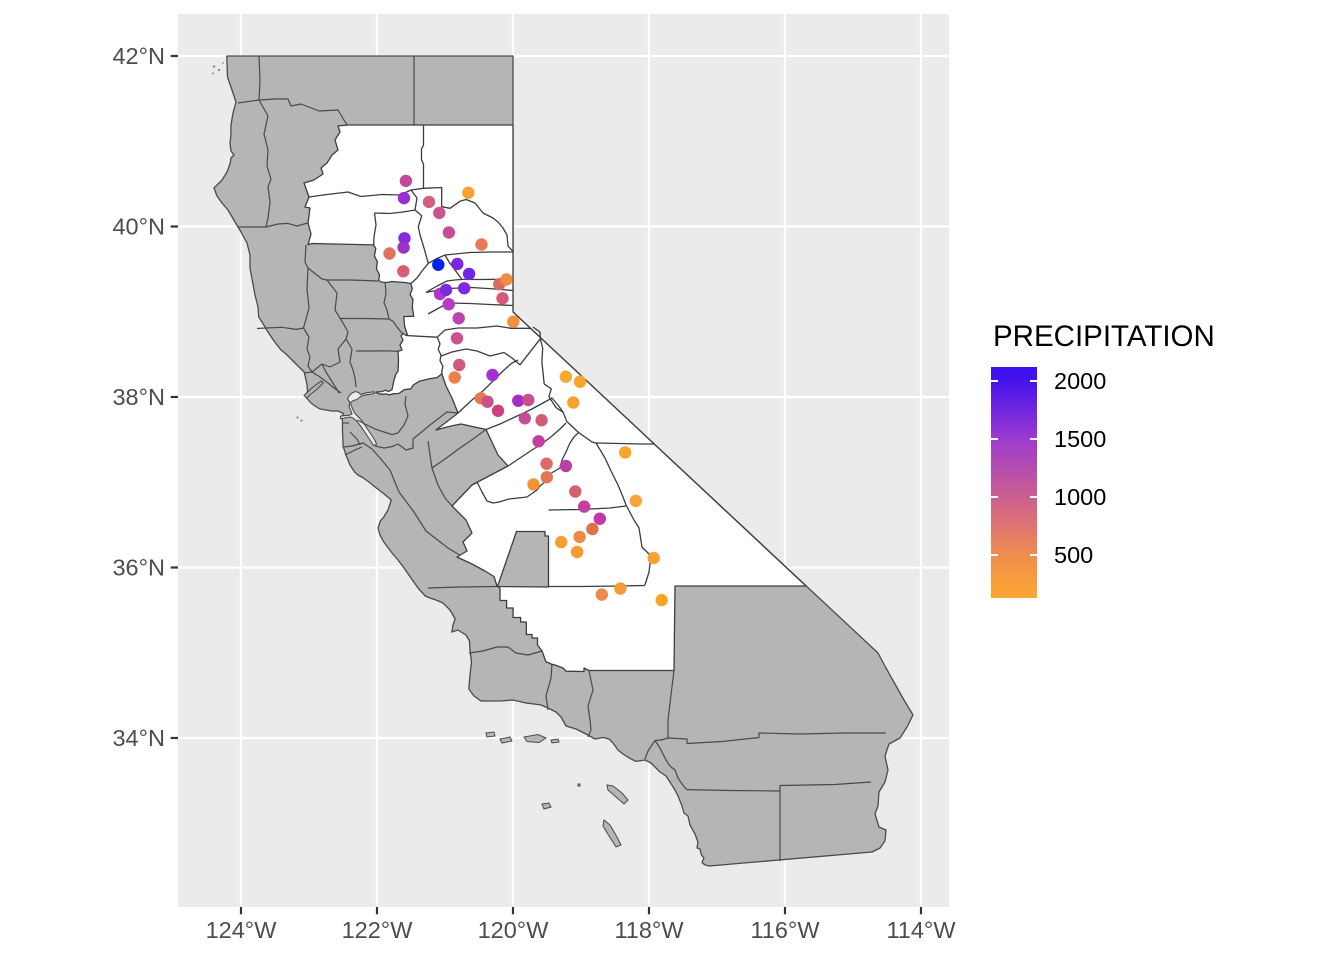 Image resolution: width=1344 pixels, height=960 pixels. What do you see at coordinates (378, 930) in the screenshot?
I see `svg-text: 122°W` at bounding box center [378, 930].